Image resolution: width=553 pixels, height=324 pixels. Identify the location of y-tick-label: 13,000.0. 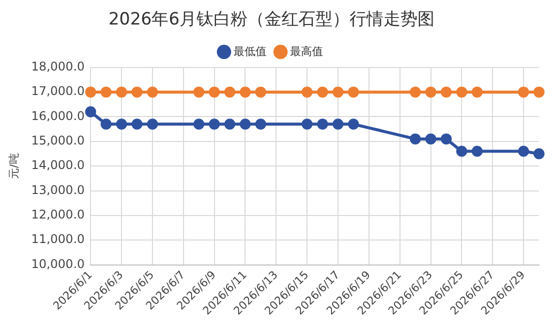
(58, 189).